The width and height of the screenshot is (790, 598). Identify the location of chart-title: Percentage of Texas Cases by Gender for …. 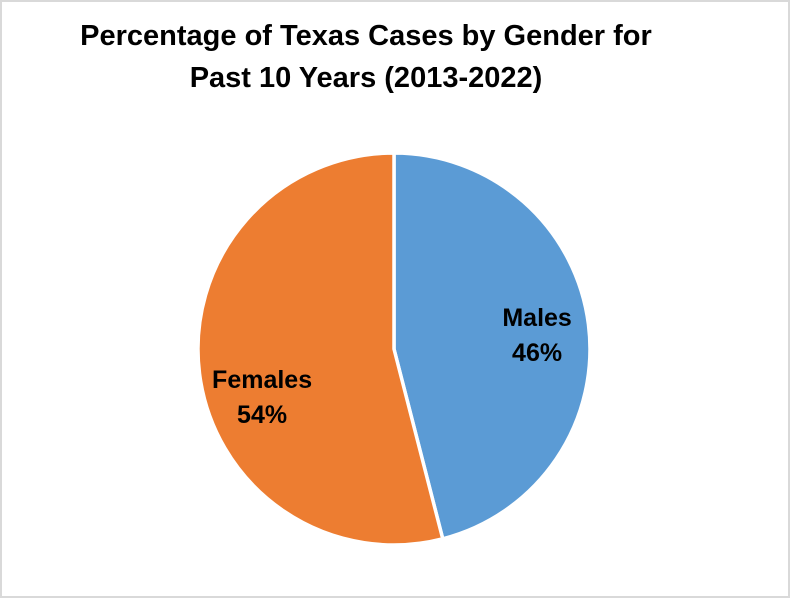
(366, 57).